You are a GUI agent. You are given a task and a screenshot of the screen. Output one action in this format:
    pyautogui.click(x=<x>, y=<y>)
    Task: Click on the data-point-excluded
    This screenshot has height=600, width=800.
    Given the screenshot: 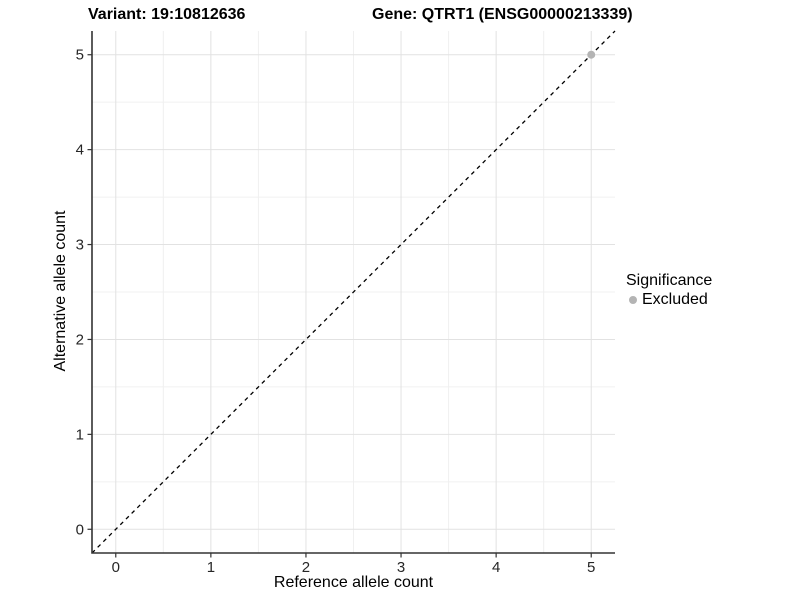 What is the action you would take?
    pyautogui.click(x=591, y=54)
    